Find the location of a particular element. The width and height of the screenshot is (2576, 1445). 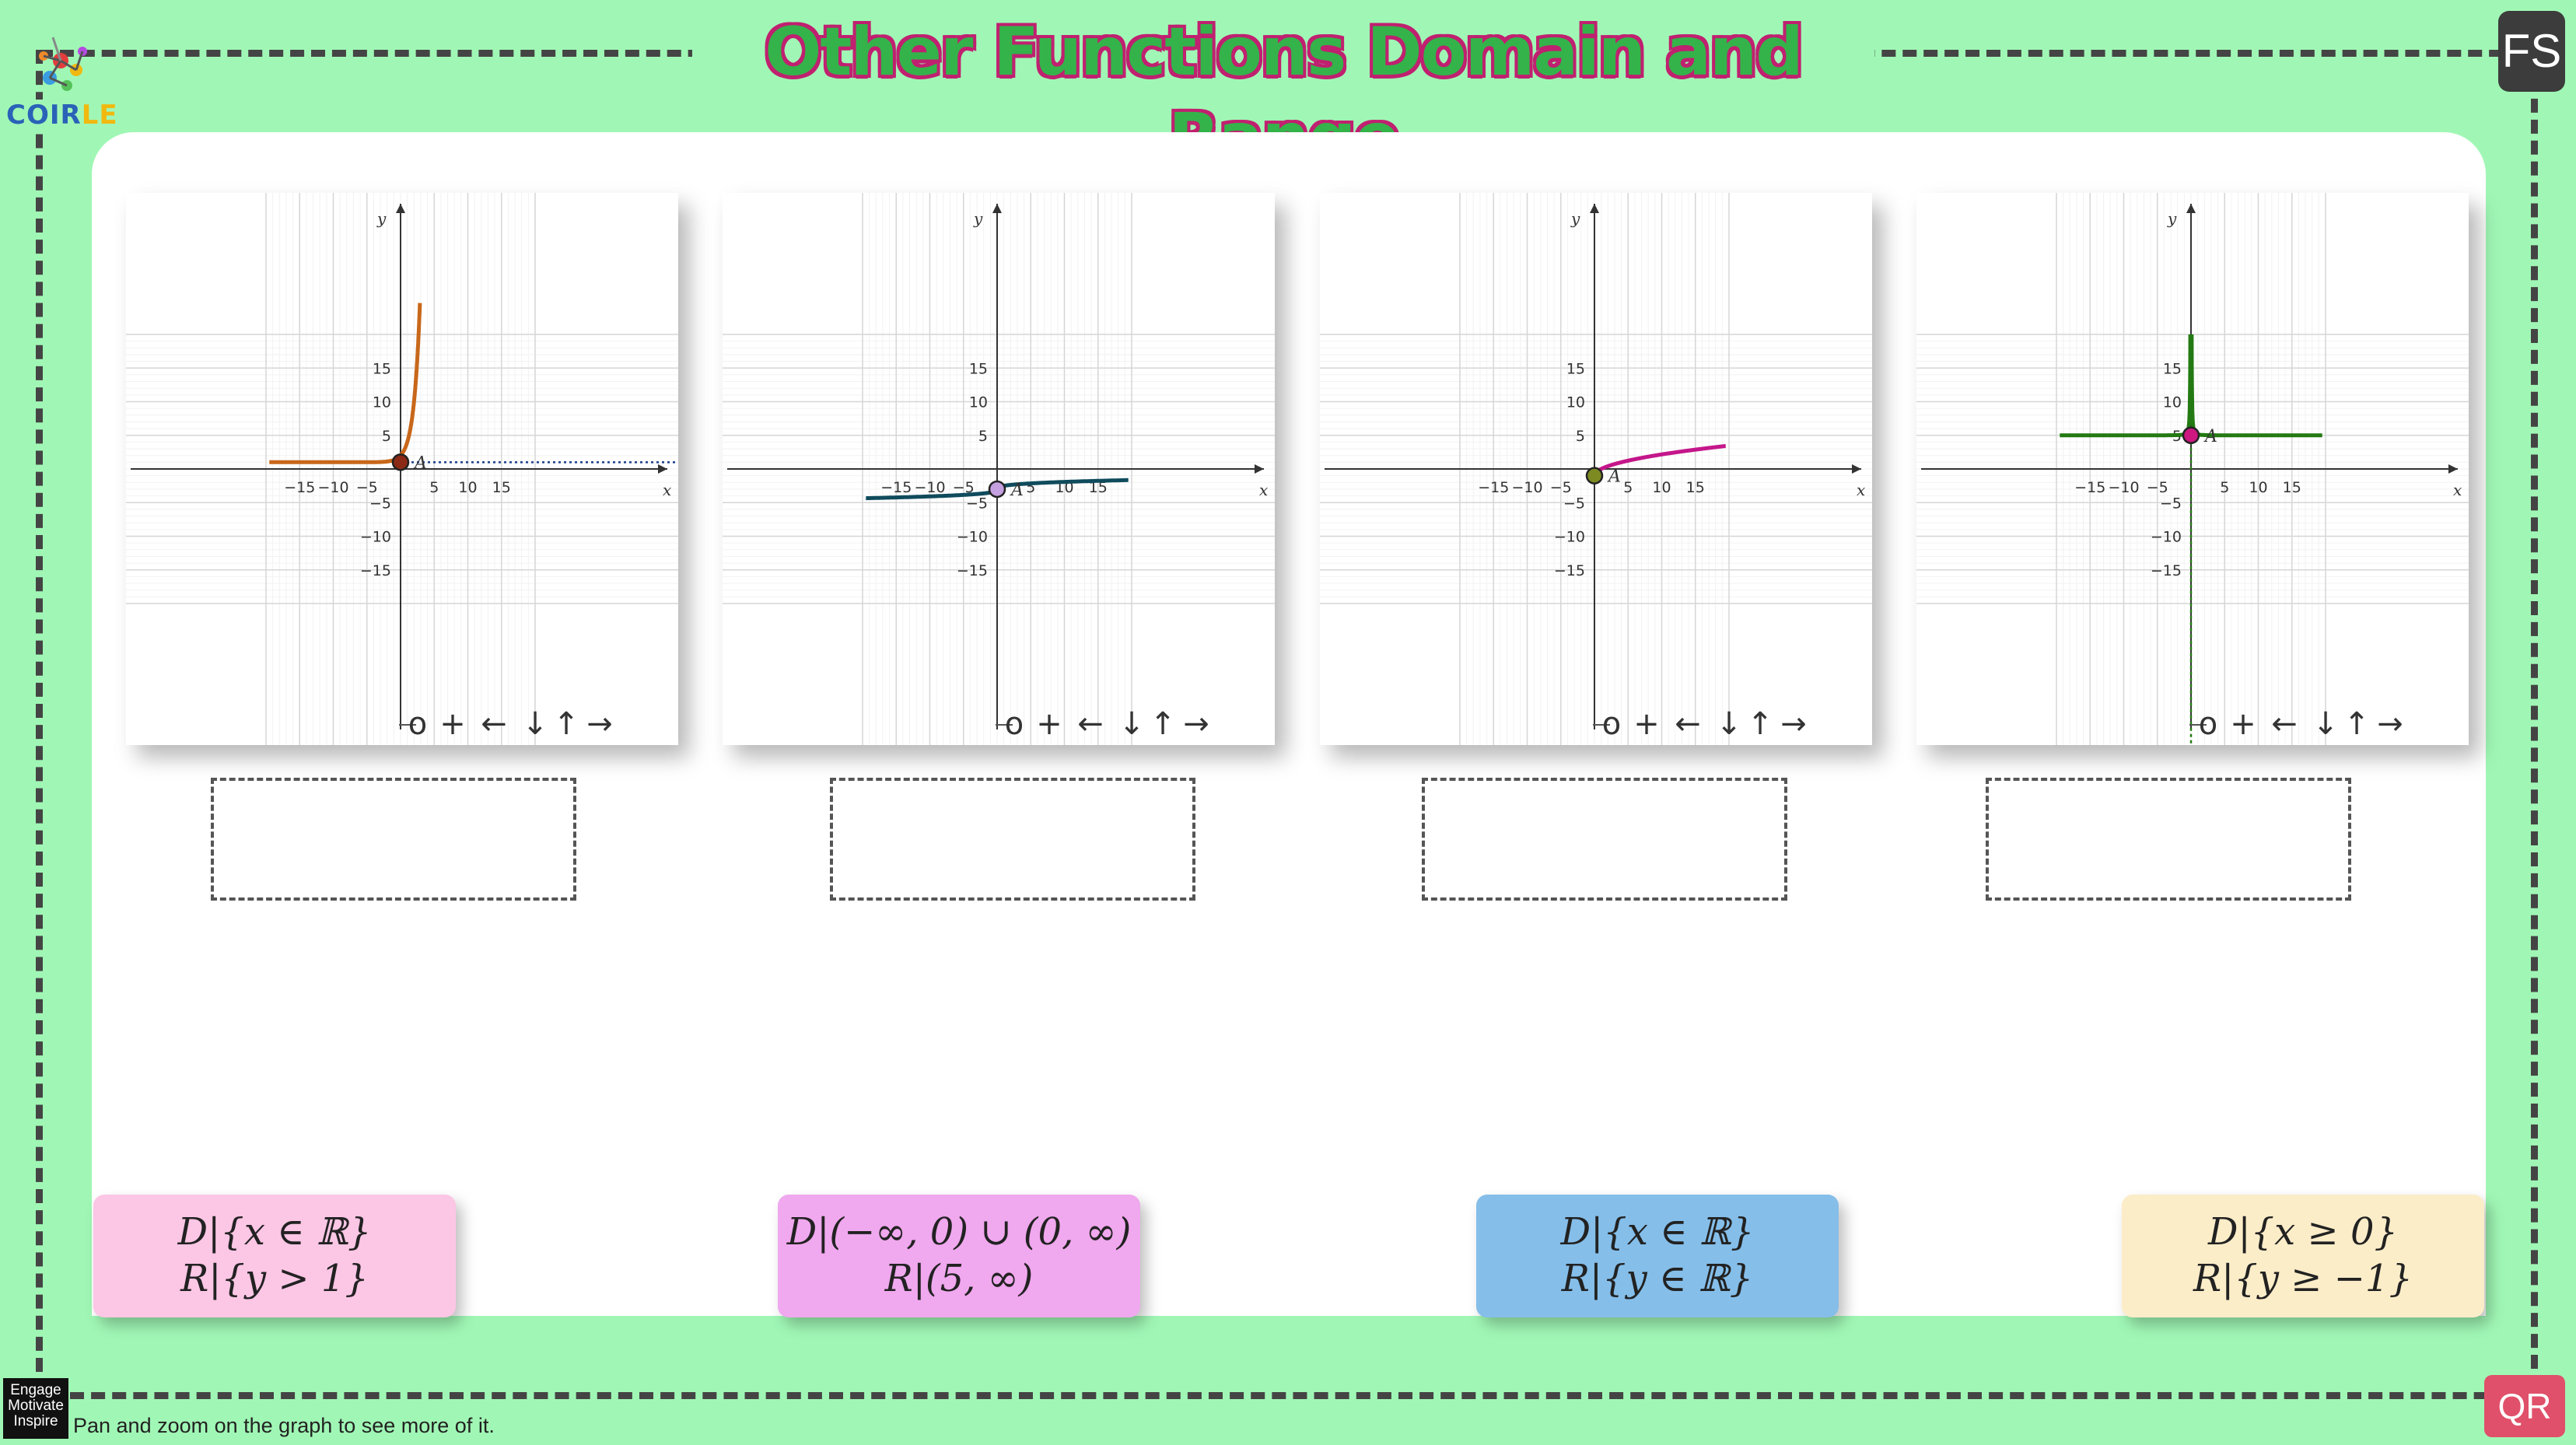

answer-card-1: D|{x ∈ ℝ} R|{y > 1} is located at coordinates (274, 1256).